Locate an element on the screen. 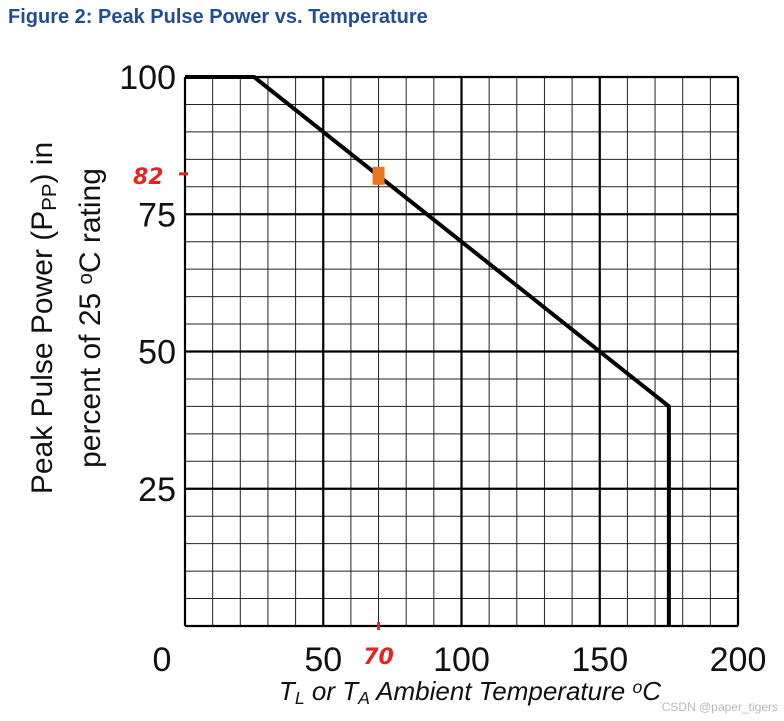 The height and width of the screenshot is (721, 784). y-tick-label: 25 is located at coordinates (157, 490).